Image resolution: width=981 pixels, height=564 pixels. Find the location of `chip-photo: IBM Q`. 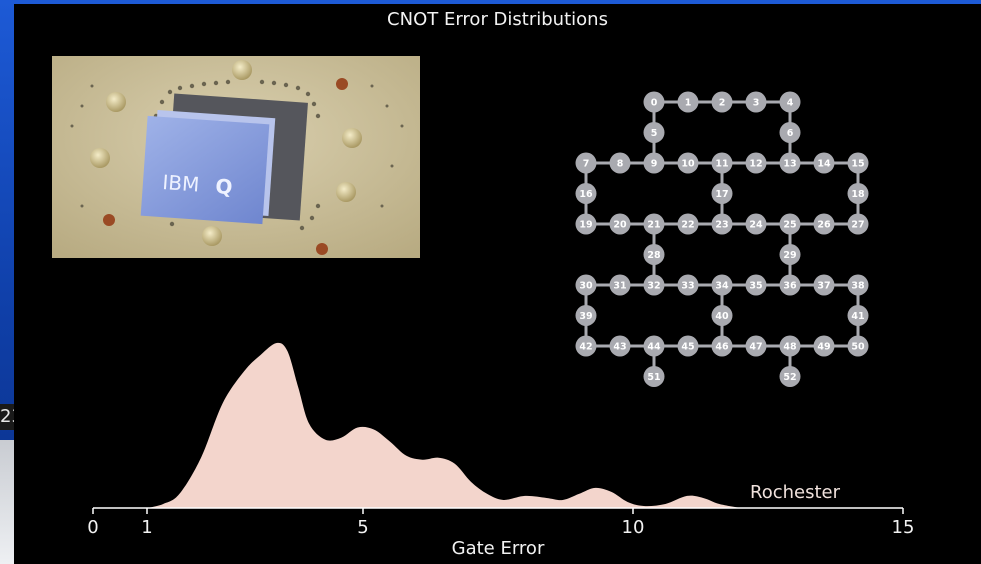

chip-photo: IBM Q is located at coordinates (236, 157).